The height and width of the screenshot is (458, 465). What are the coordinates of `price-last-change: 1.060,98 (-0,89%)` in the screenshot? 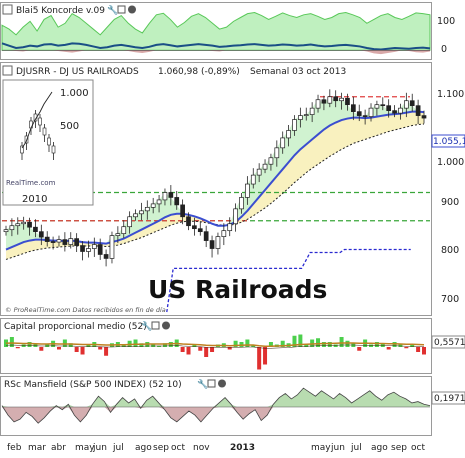 It's located at (199, 72).